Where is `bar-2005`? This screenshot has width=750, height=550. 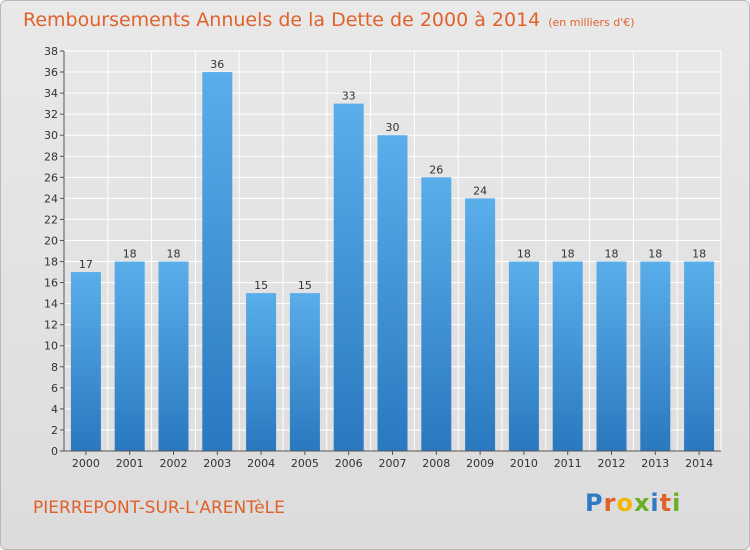 bar-2005 is located at coordinates (304, 372).